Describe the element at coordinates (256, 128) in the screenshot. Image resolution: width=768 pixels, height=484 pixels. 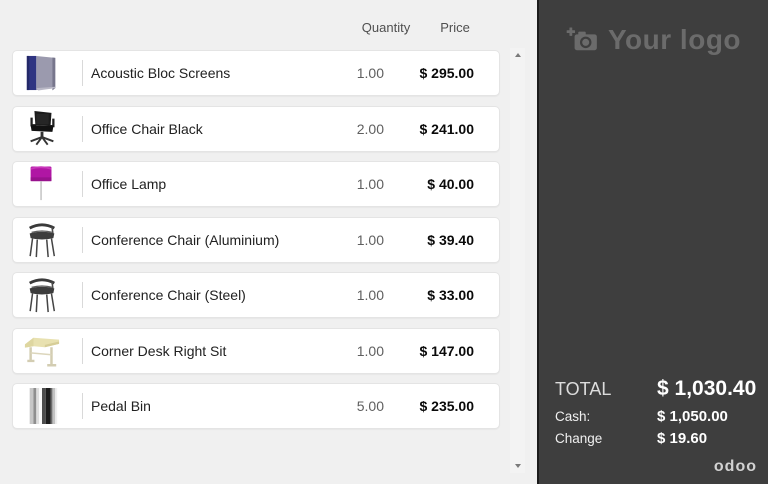
I see `product-row: Office Chair Black 2.00 $ 241.00` at that location.